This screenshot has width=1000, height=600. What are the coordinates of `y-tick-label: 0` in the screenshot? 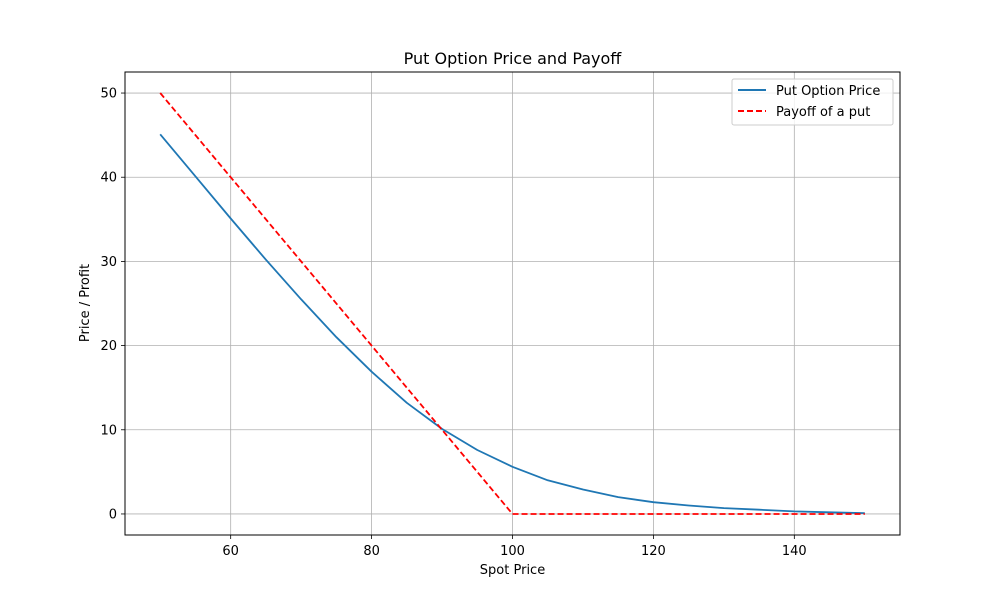 It's located at (113, 514).